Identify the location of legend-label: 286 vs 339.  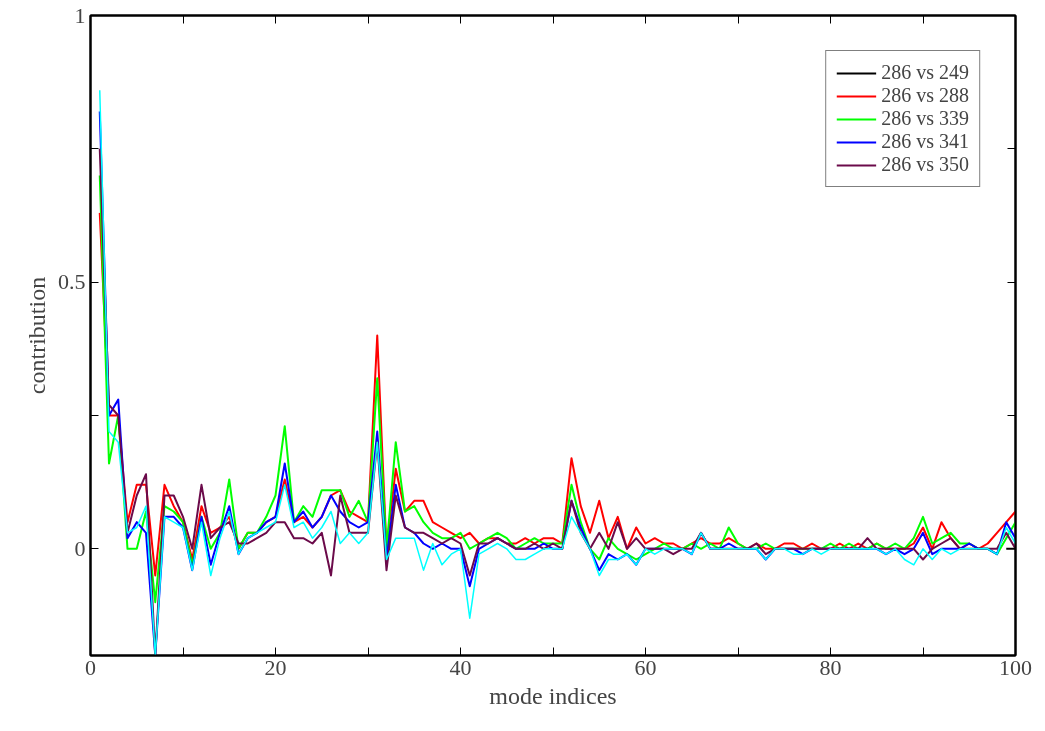
(925, 118).